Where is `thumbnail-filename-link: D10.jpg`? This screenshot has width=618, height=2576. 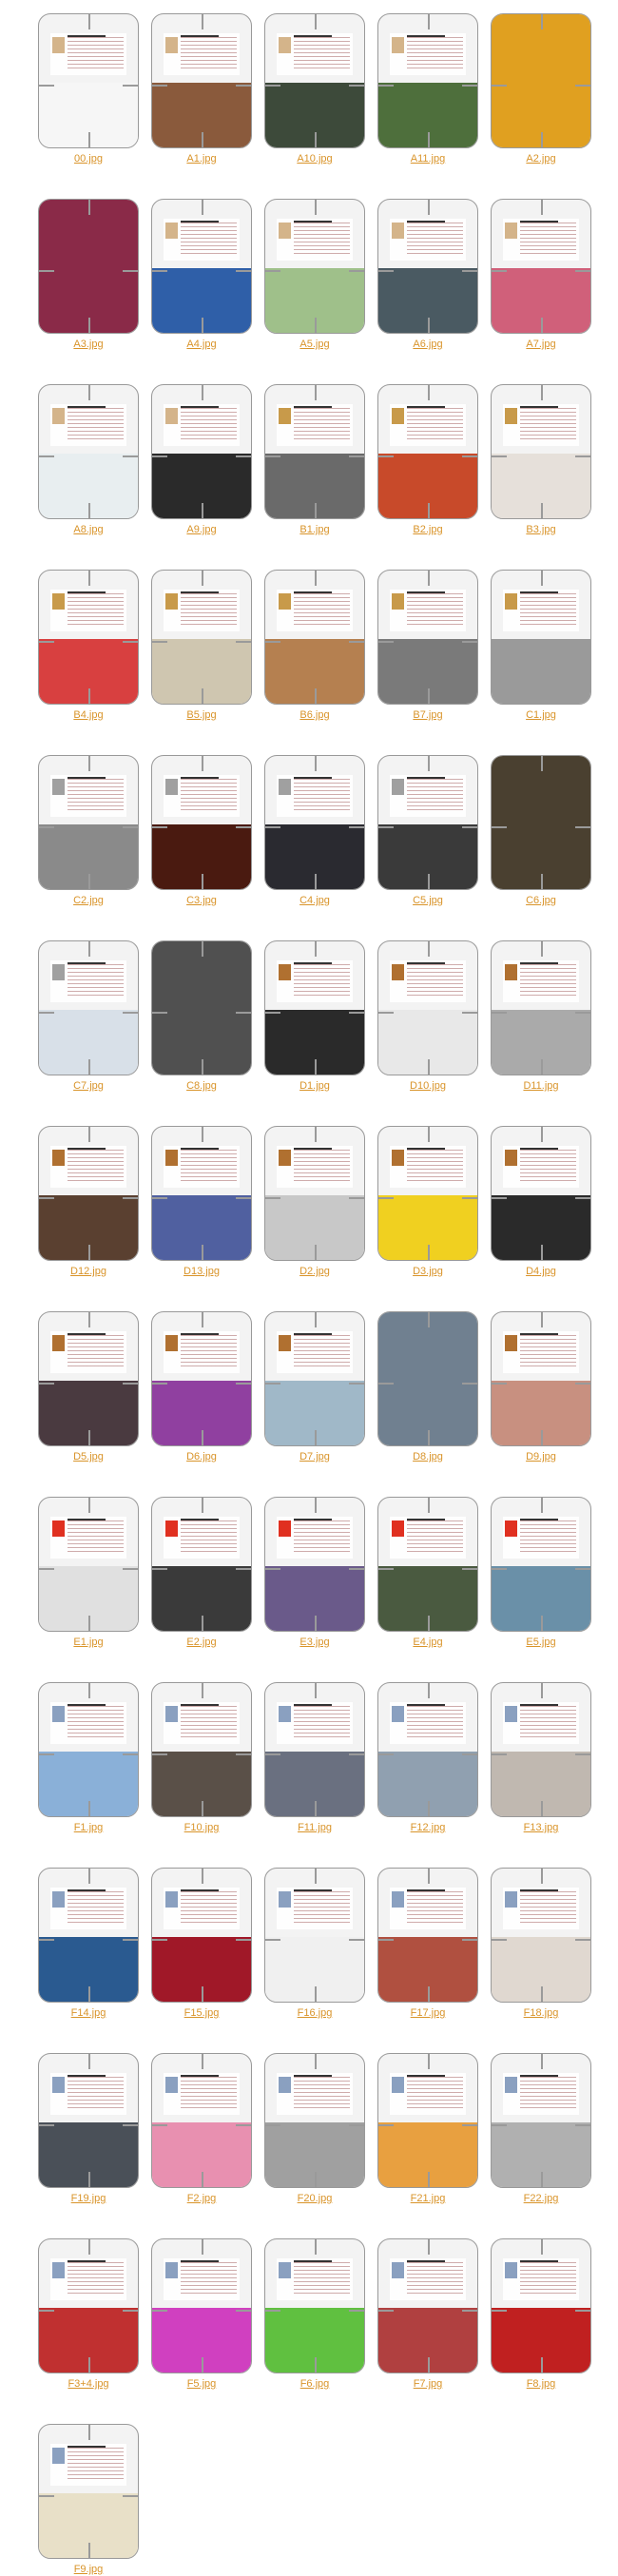 thumbnail-filename-link: D10.jpg is located at coordinates (428, 1086).